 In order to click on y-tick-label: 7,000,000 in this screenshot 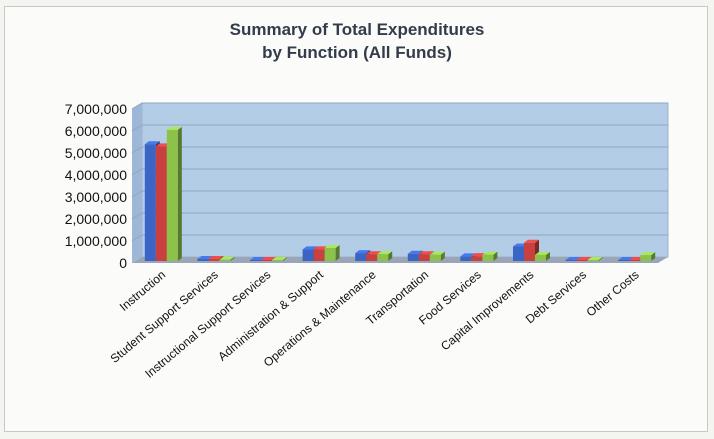, I will do `click(96, 109)`.